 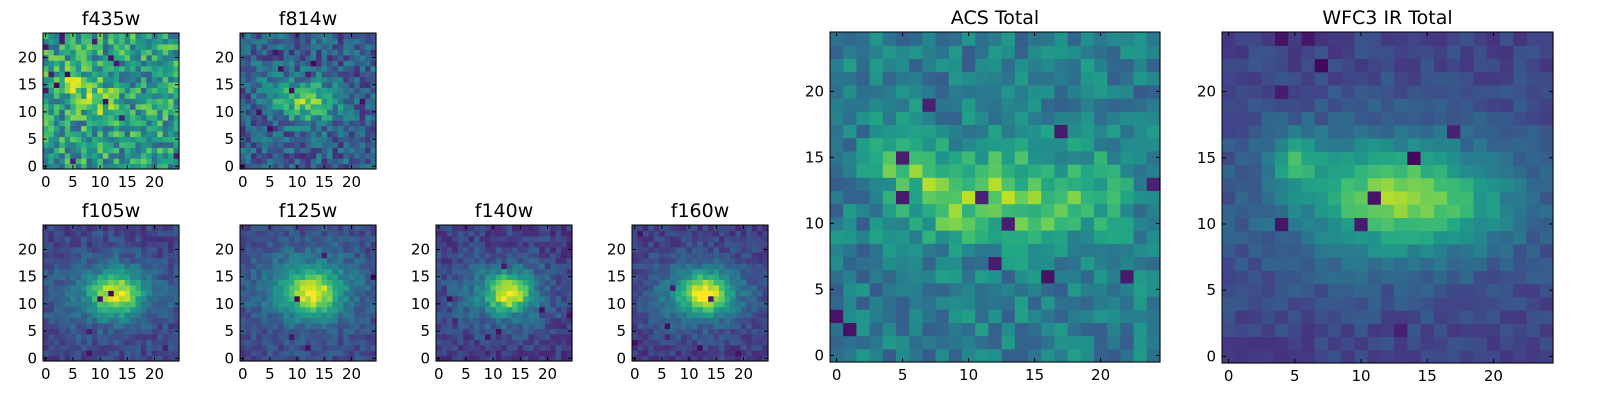 What do you see at coordinates (700, 293) in the screenshot?
I see `axes-frame` at bounding box center [700, 293].